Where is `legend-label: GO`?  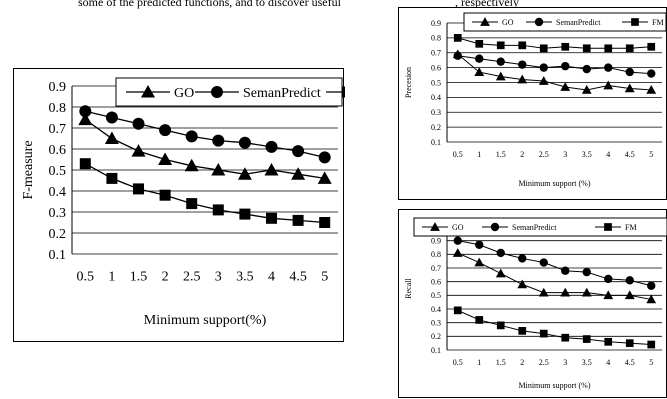
legend-label: GO is located at coordinates (458, 227).